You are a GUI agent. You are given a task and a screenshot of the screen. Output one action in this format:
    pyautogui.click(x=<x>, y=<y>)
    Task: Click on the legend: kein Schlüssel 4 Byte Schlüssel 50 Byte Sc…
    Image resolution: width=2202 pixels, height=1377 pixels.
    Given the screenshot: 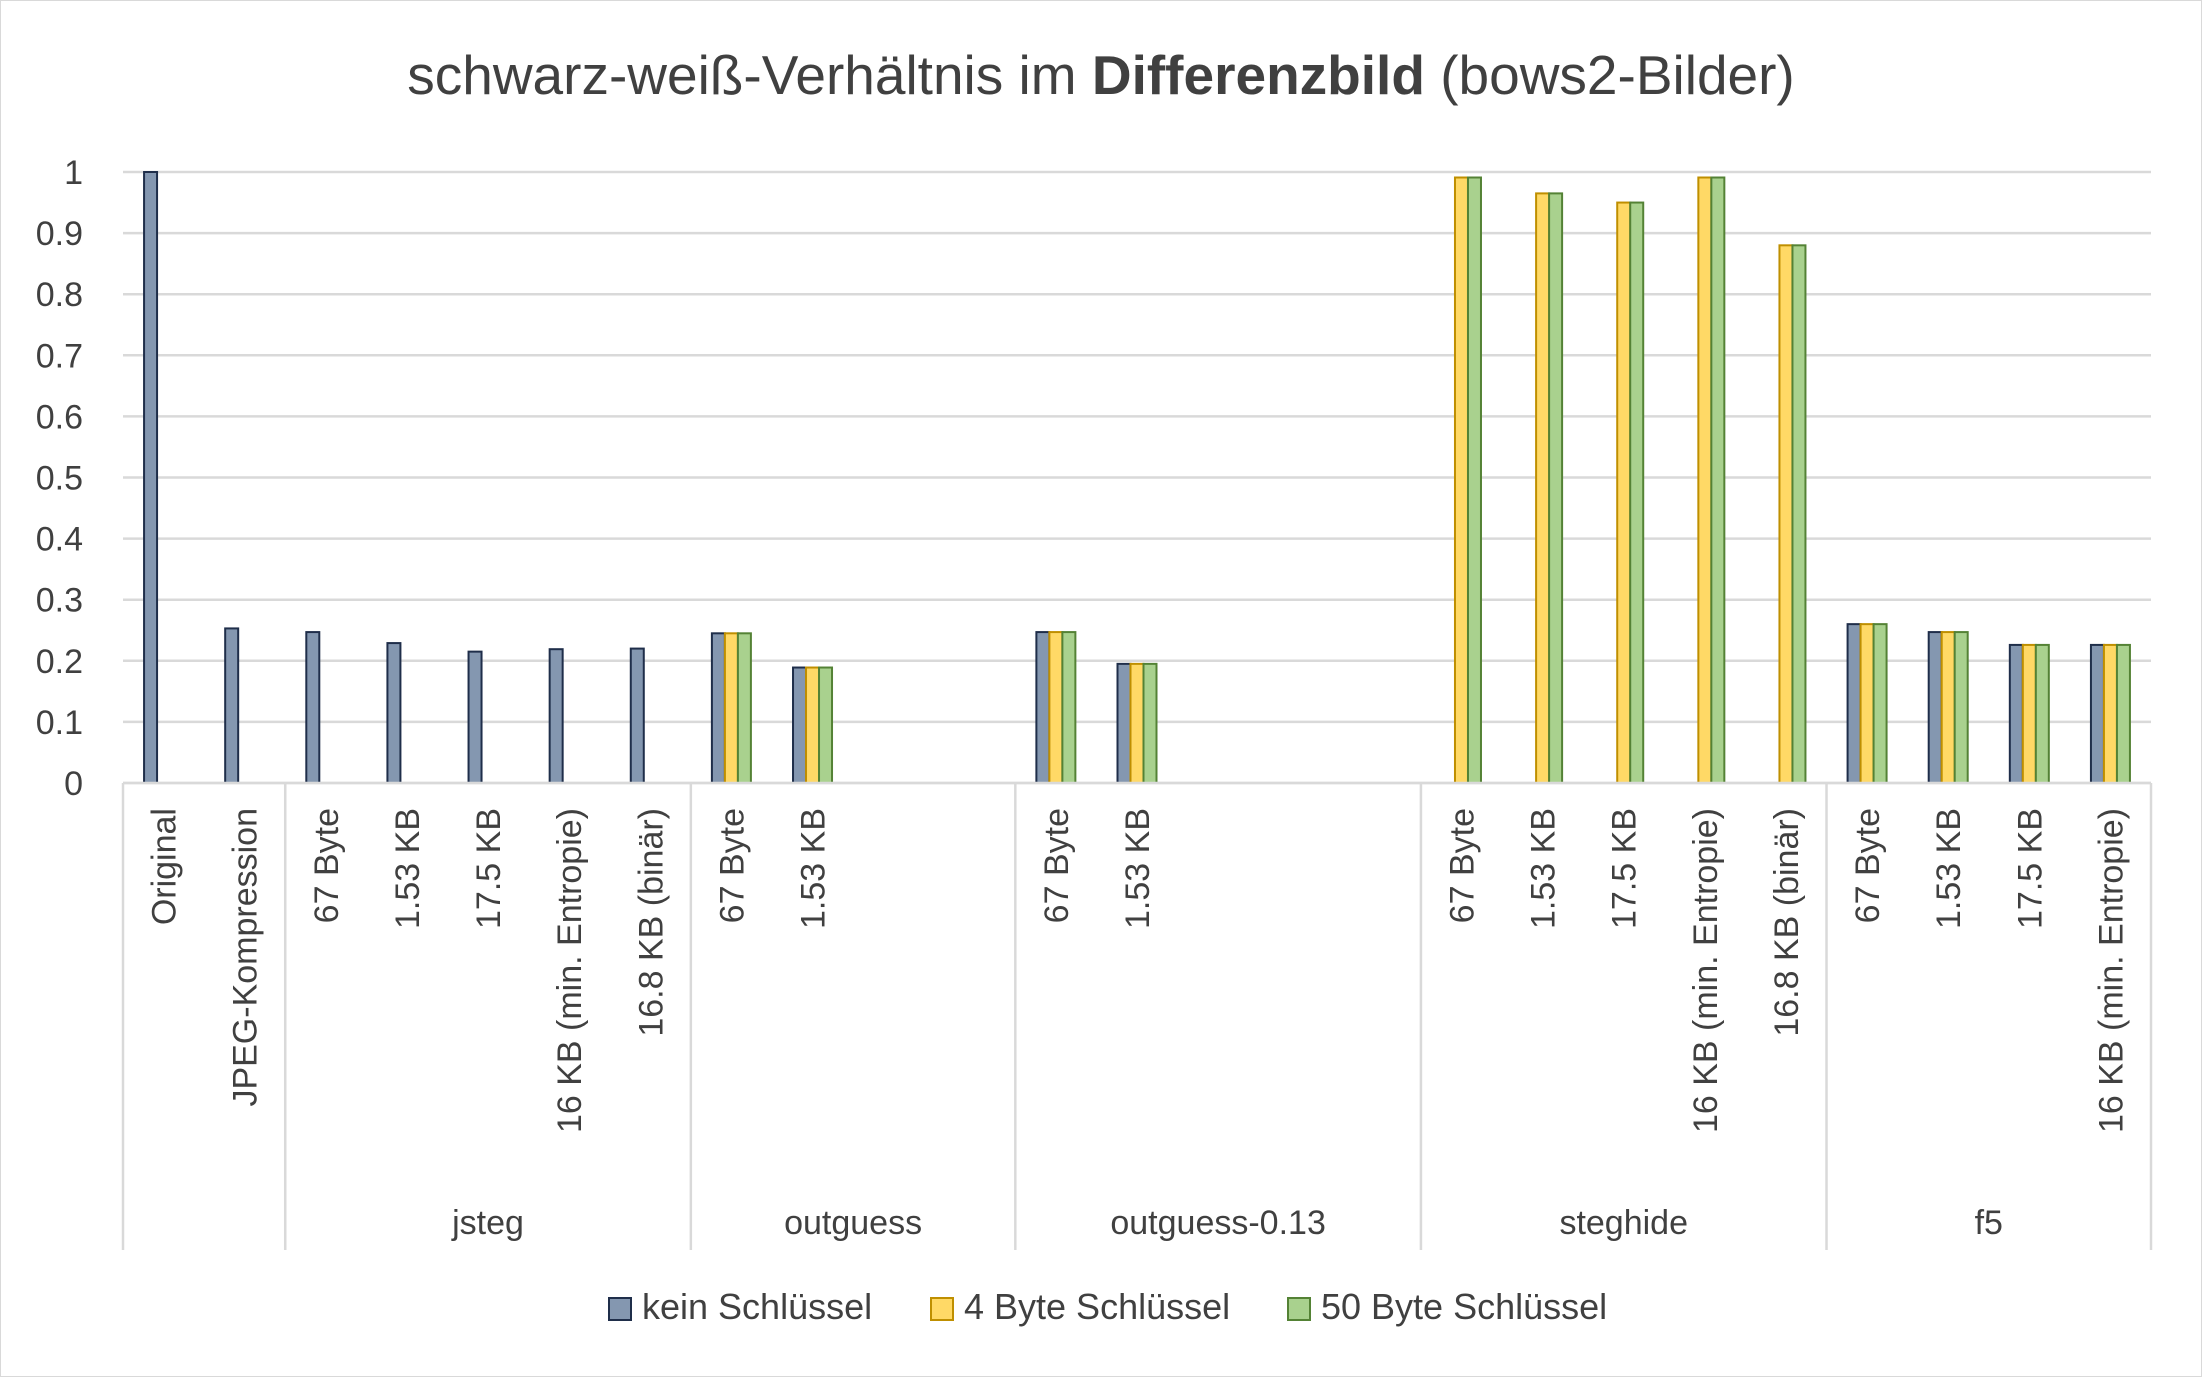 What is the action you would take?
    pyautogui.click(x=1107, y=1306)
    